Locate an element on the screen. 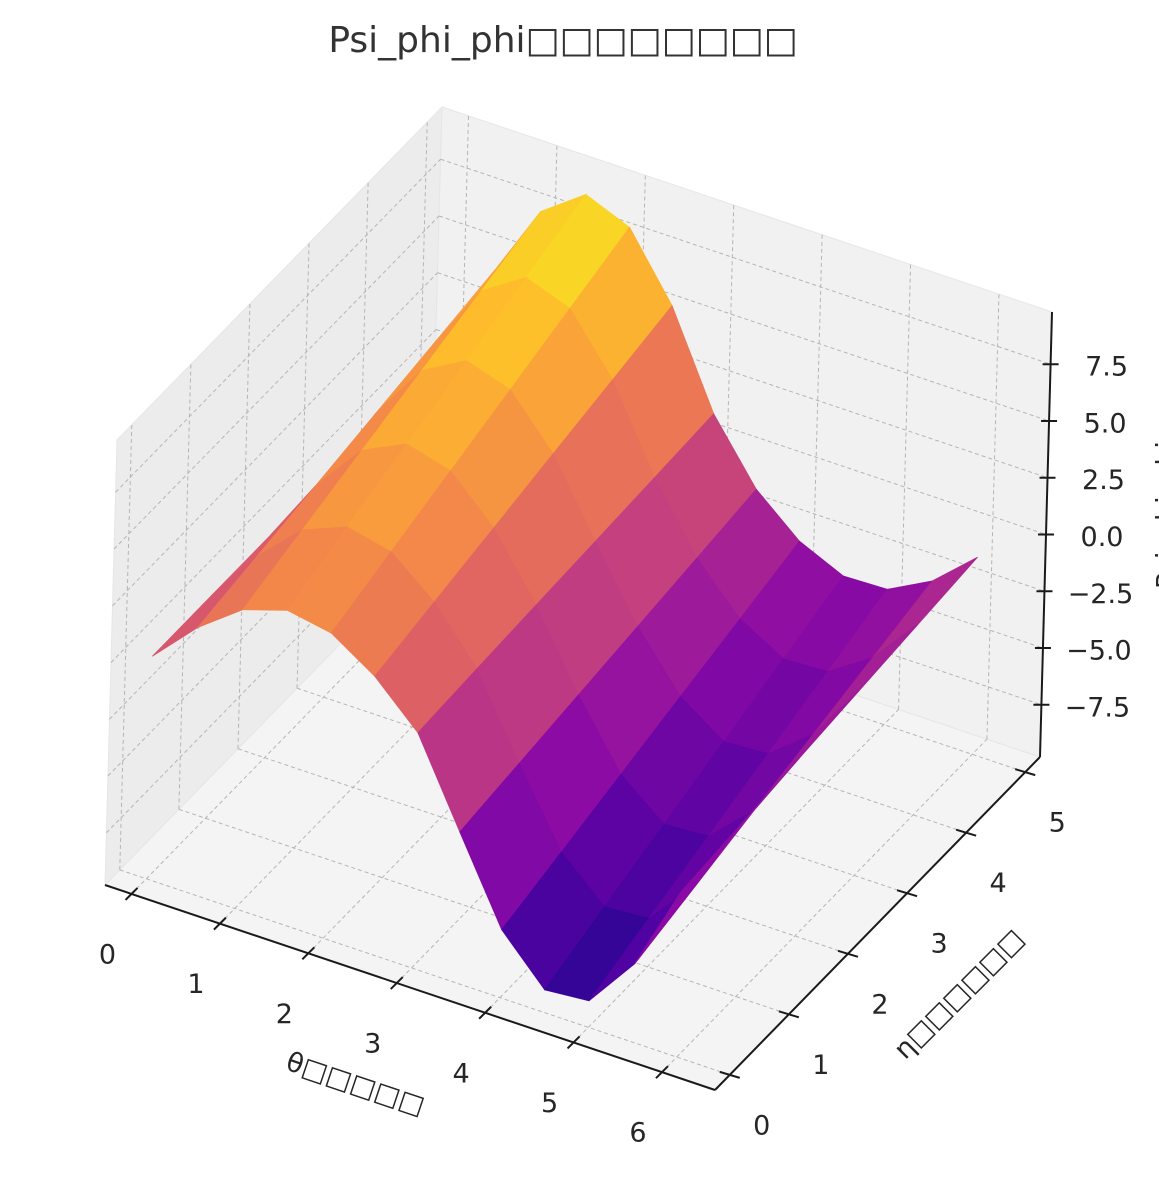  z-tick-label: 5.0 is located at coordinates (1105, 423).